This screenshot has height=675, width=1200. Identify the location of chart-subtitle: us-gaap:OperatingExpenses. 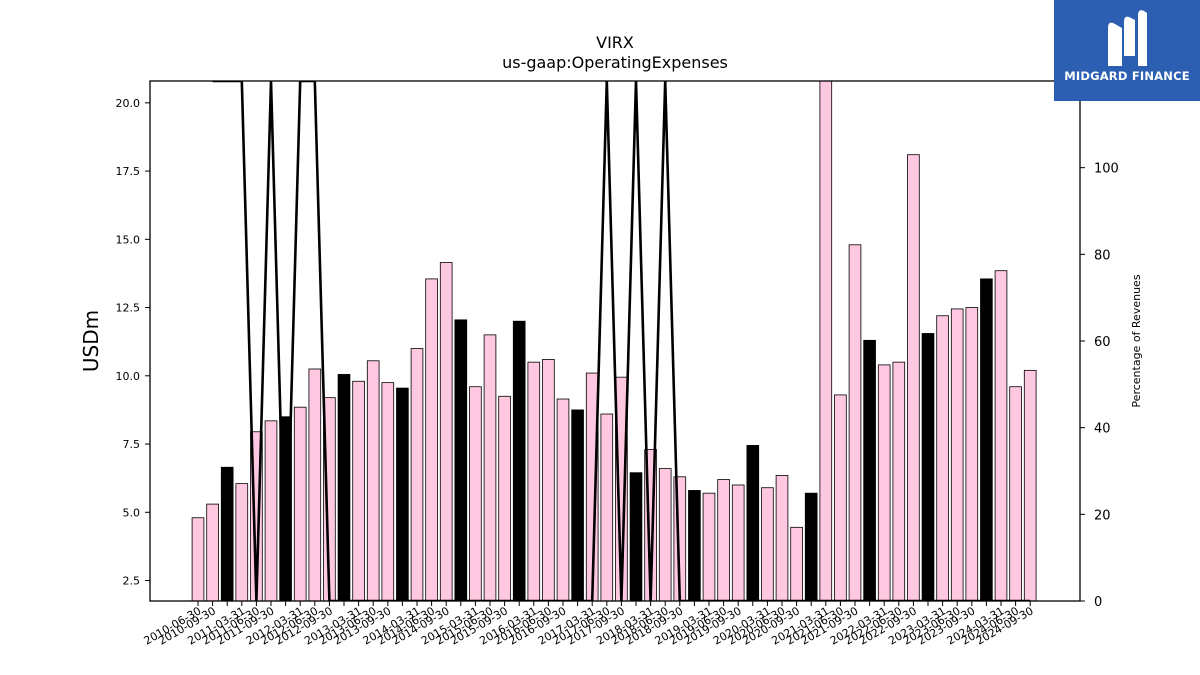
(615, 62).